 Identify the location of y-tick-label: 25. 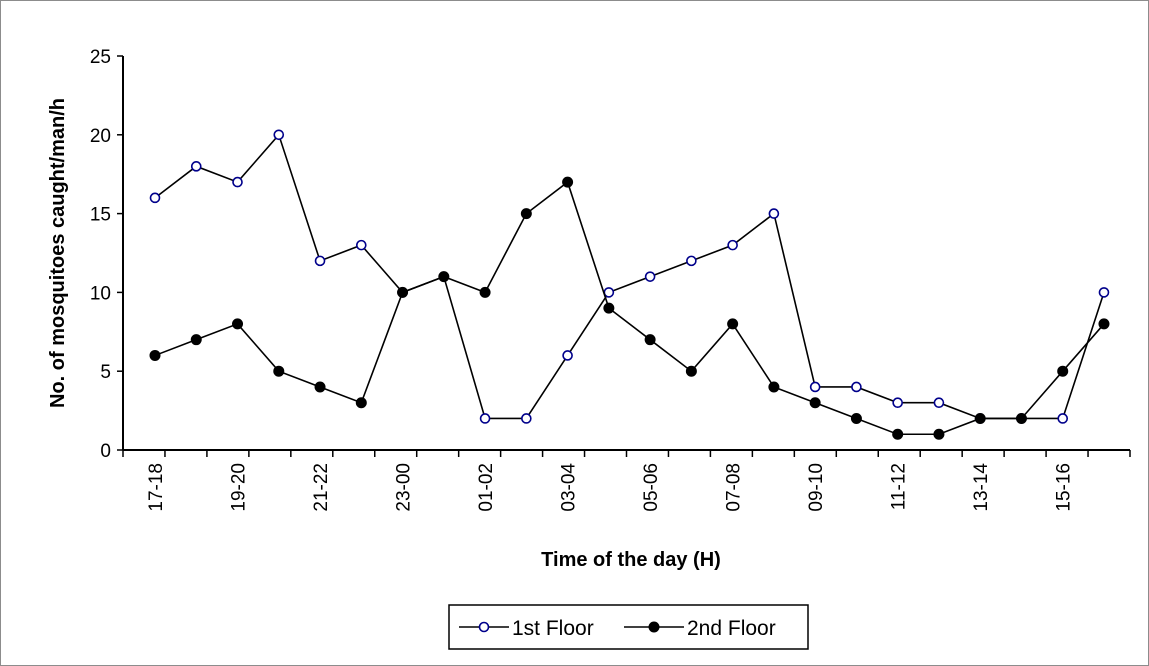
(100, 57).